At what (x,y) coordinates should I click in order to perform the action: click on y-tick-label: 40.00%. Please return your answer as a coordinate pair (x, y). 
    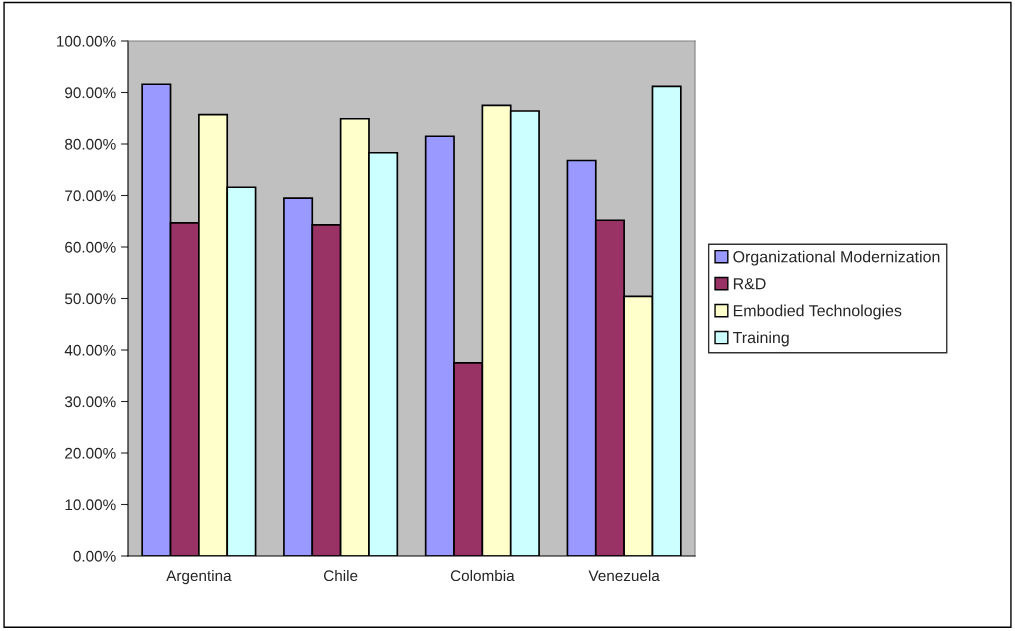
    Looking at the image, I should click on (90, 350).